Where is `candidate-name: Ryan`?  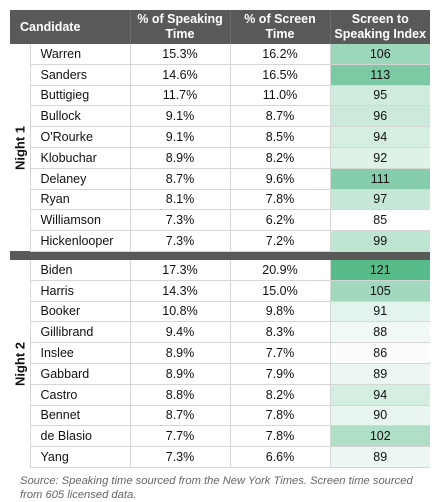 candidate-name: Ryan is located at coordinates (80, 200).